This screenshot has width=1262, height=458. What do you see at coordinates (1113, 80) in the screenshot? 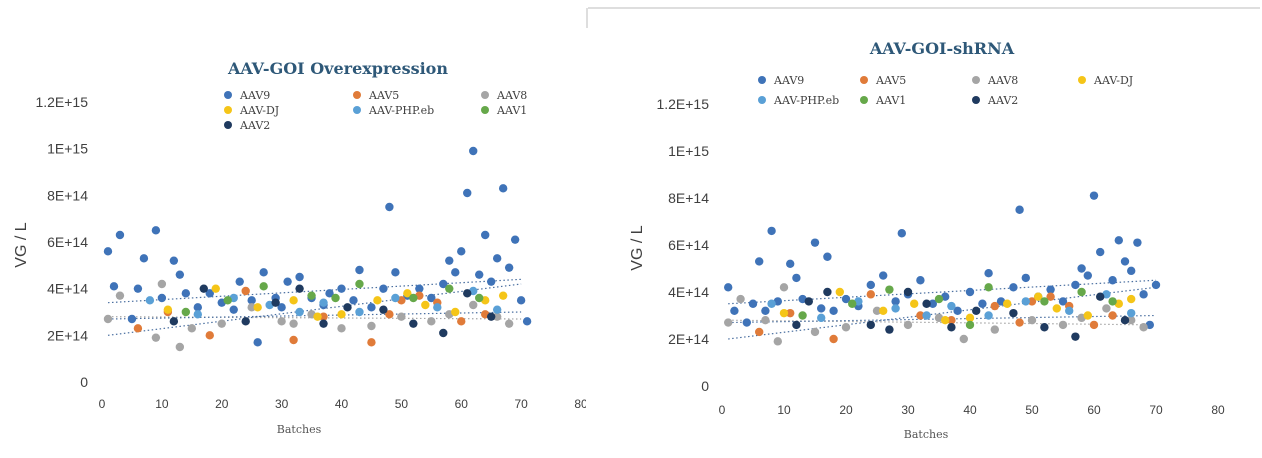
I see `legend-label: AAV-DJ` at bounding box center [1113, 80].